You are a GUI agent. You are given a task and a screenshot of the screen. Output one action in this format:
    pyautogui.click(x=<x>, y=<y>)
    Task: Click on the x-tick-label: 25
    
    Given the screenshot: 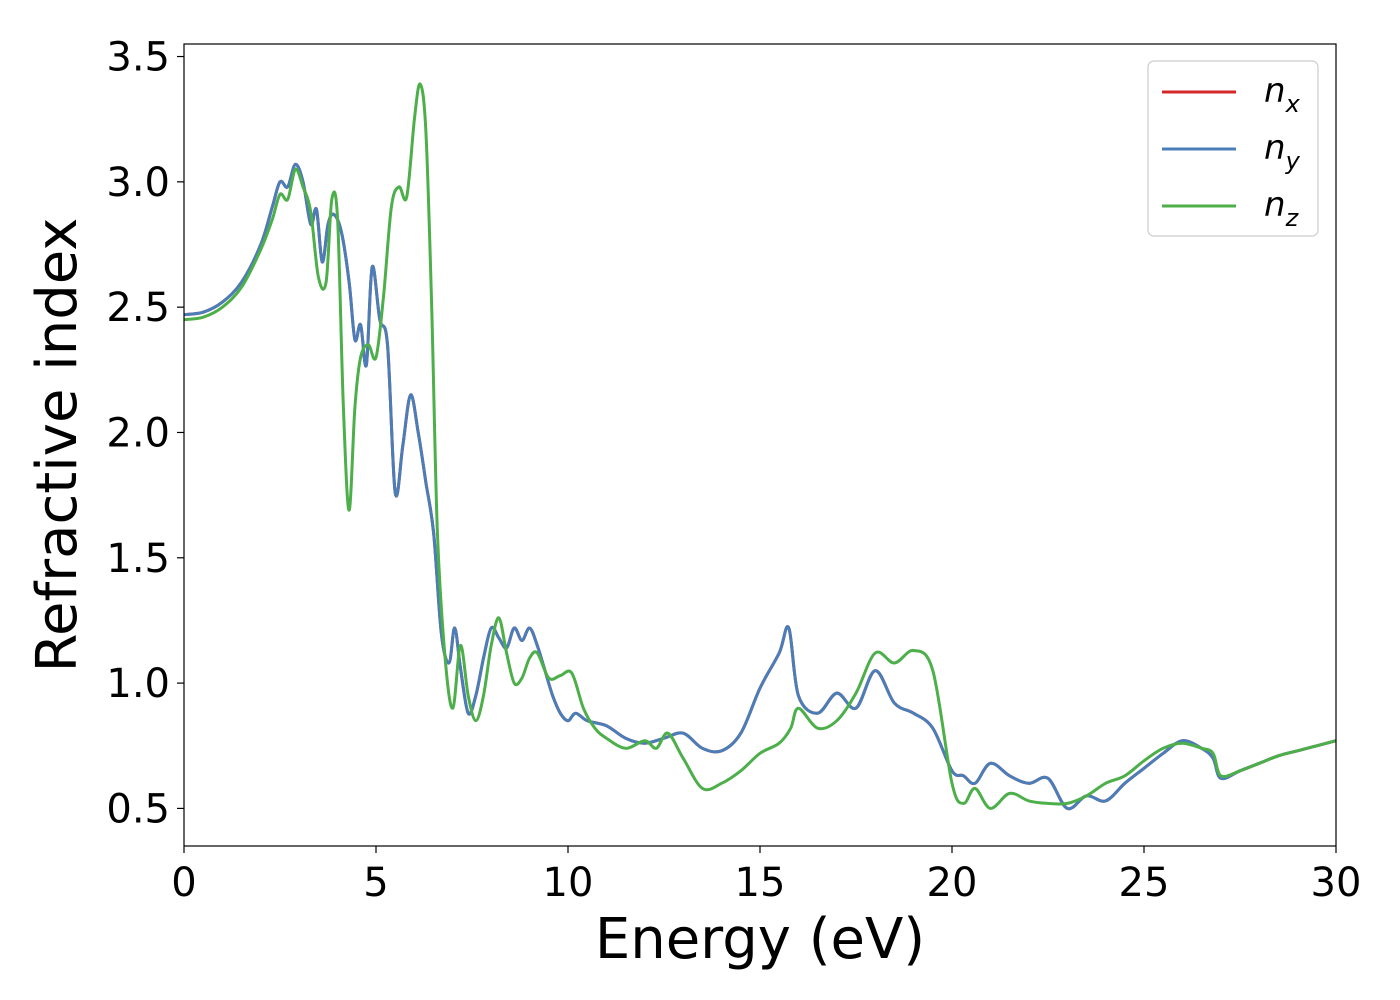 What is the action you would take?
    pyautogui.click(x=1144, y=883)
    